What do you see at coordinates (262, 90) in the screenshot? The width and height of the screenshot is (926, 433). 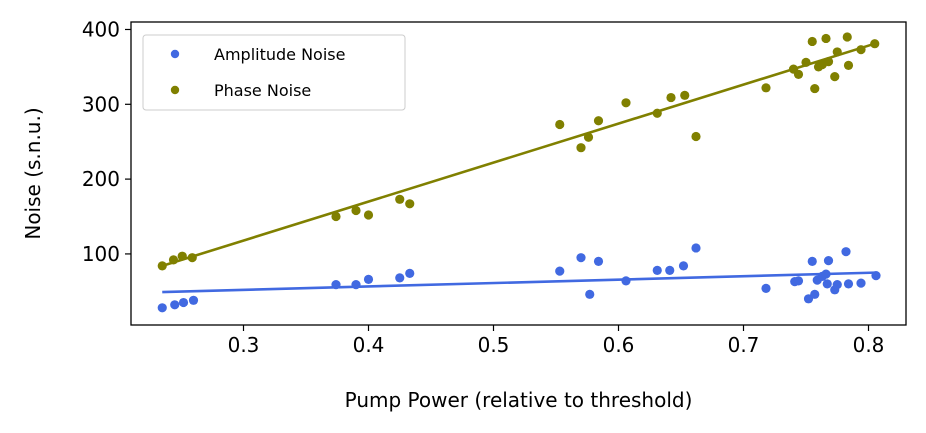 I see `legend-label-phase-noise: Phase Noise` at bounding box center [262, 90].